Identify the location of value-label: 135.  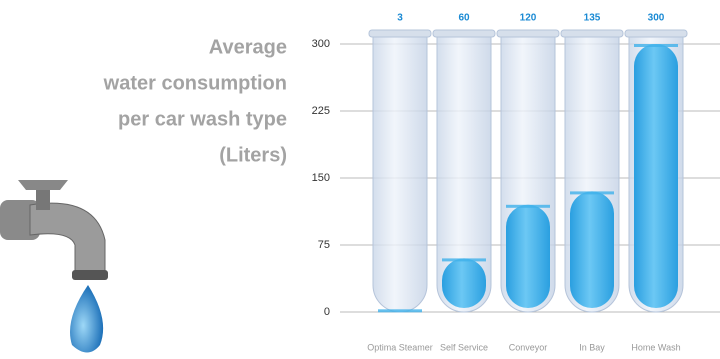
(592, 18).